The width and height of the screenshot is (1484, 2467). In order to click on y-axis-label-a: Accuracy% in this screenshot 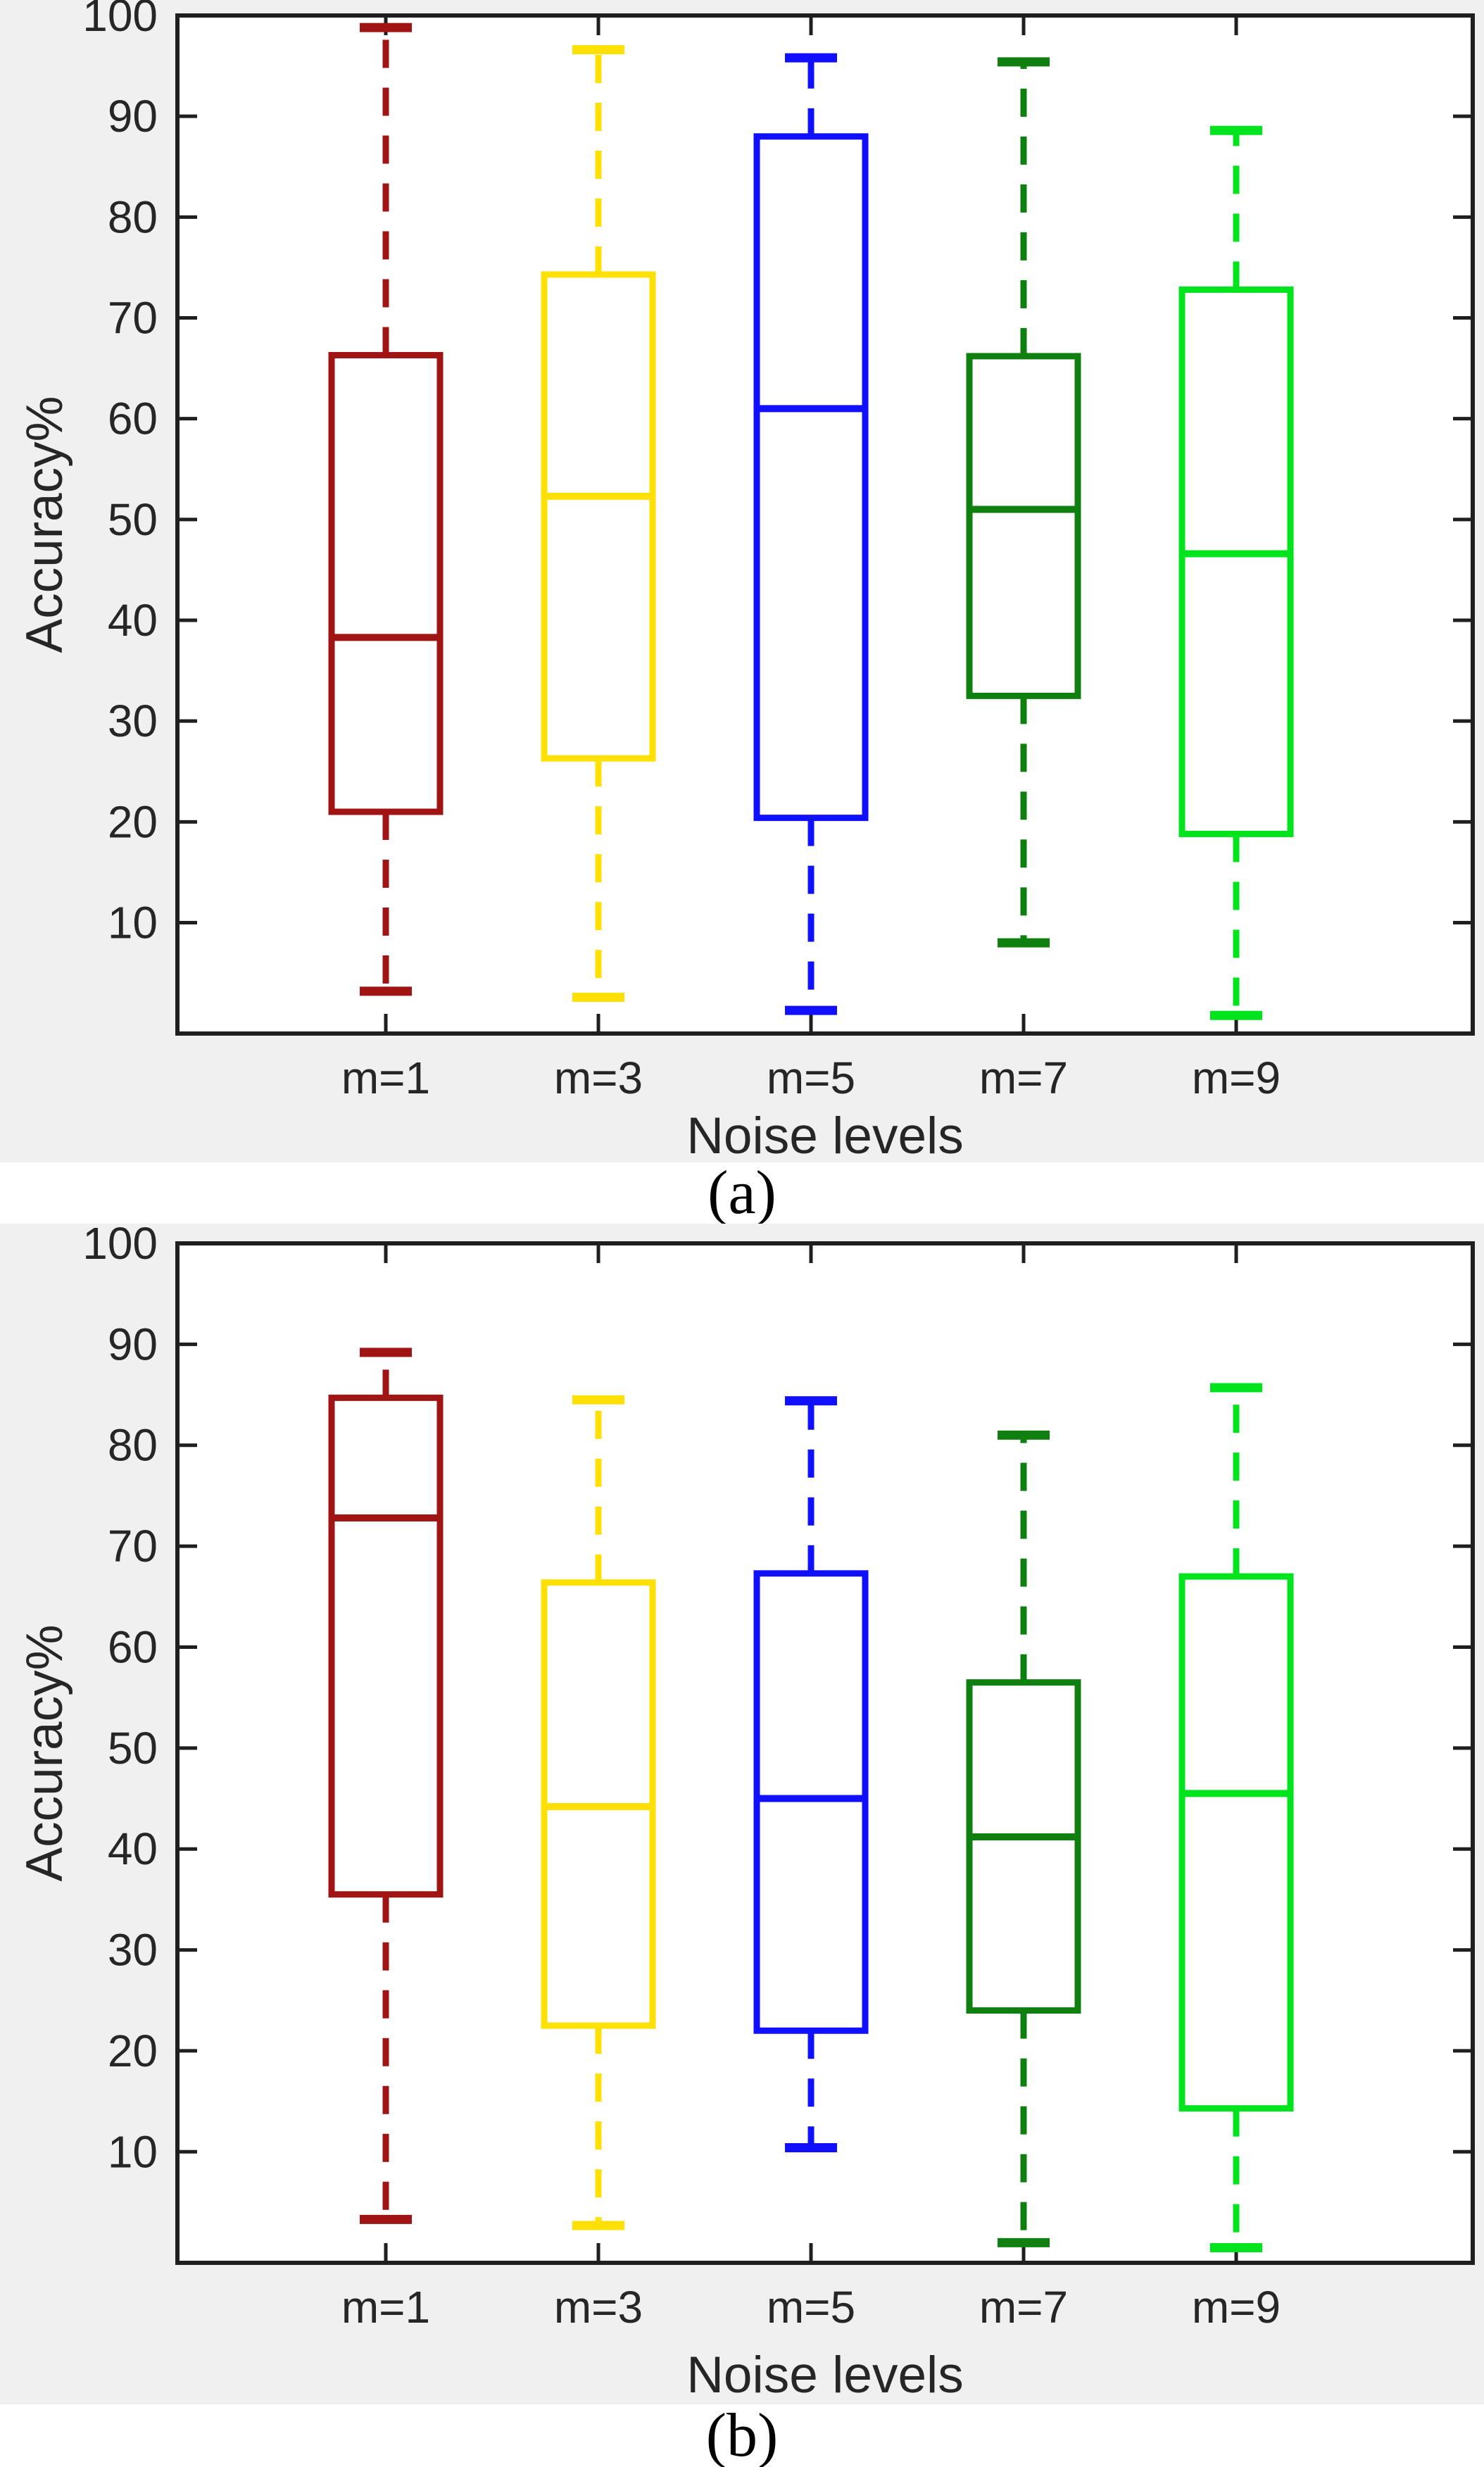, I will do `click(44, 525)`.